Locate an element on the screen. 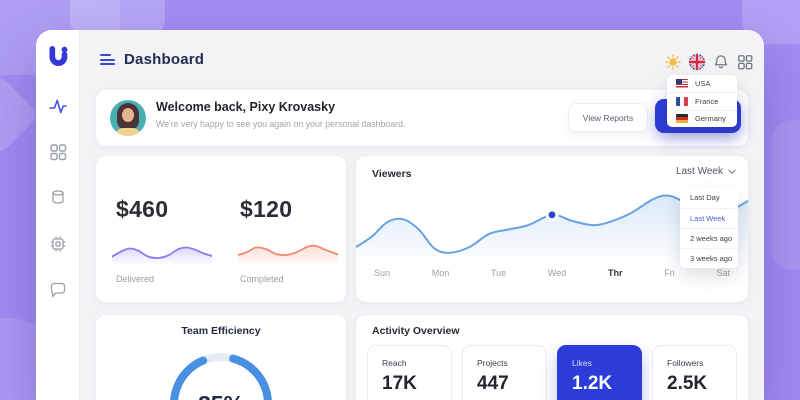  page-title: Dashboard is located at coordinates (164, 59).